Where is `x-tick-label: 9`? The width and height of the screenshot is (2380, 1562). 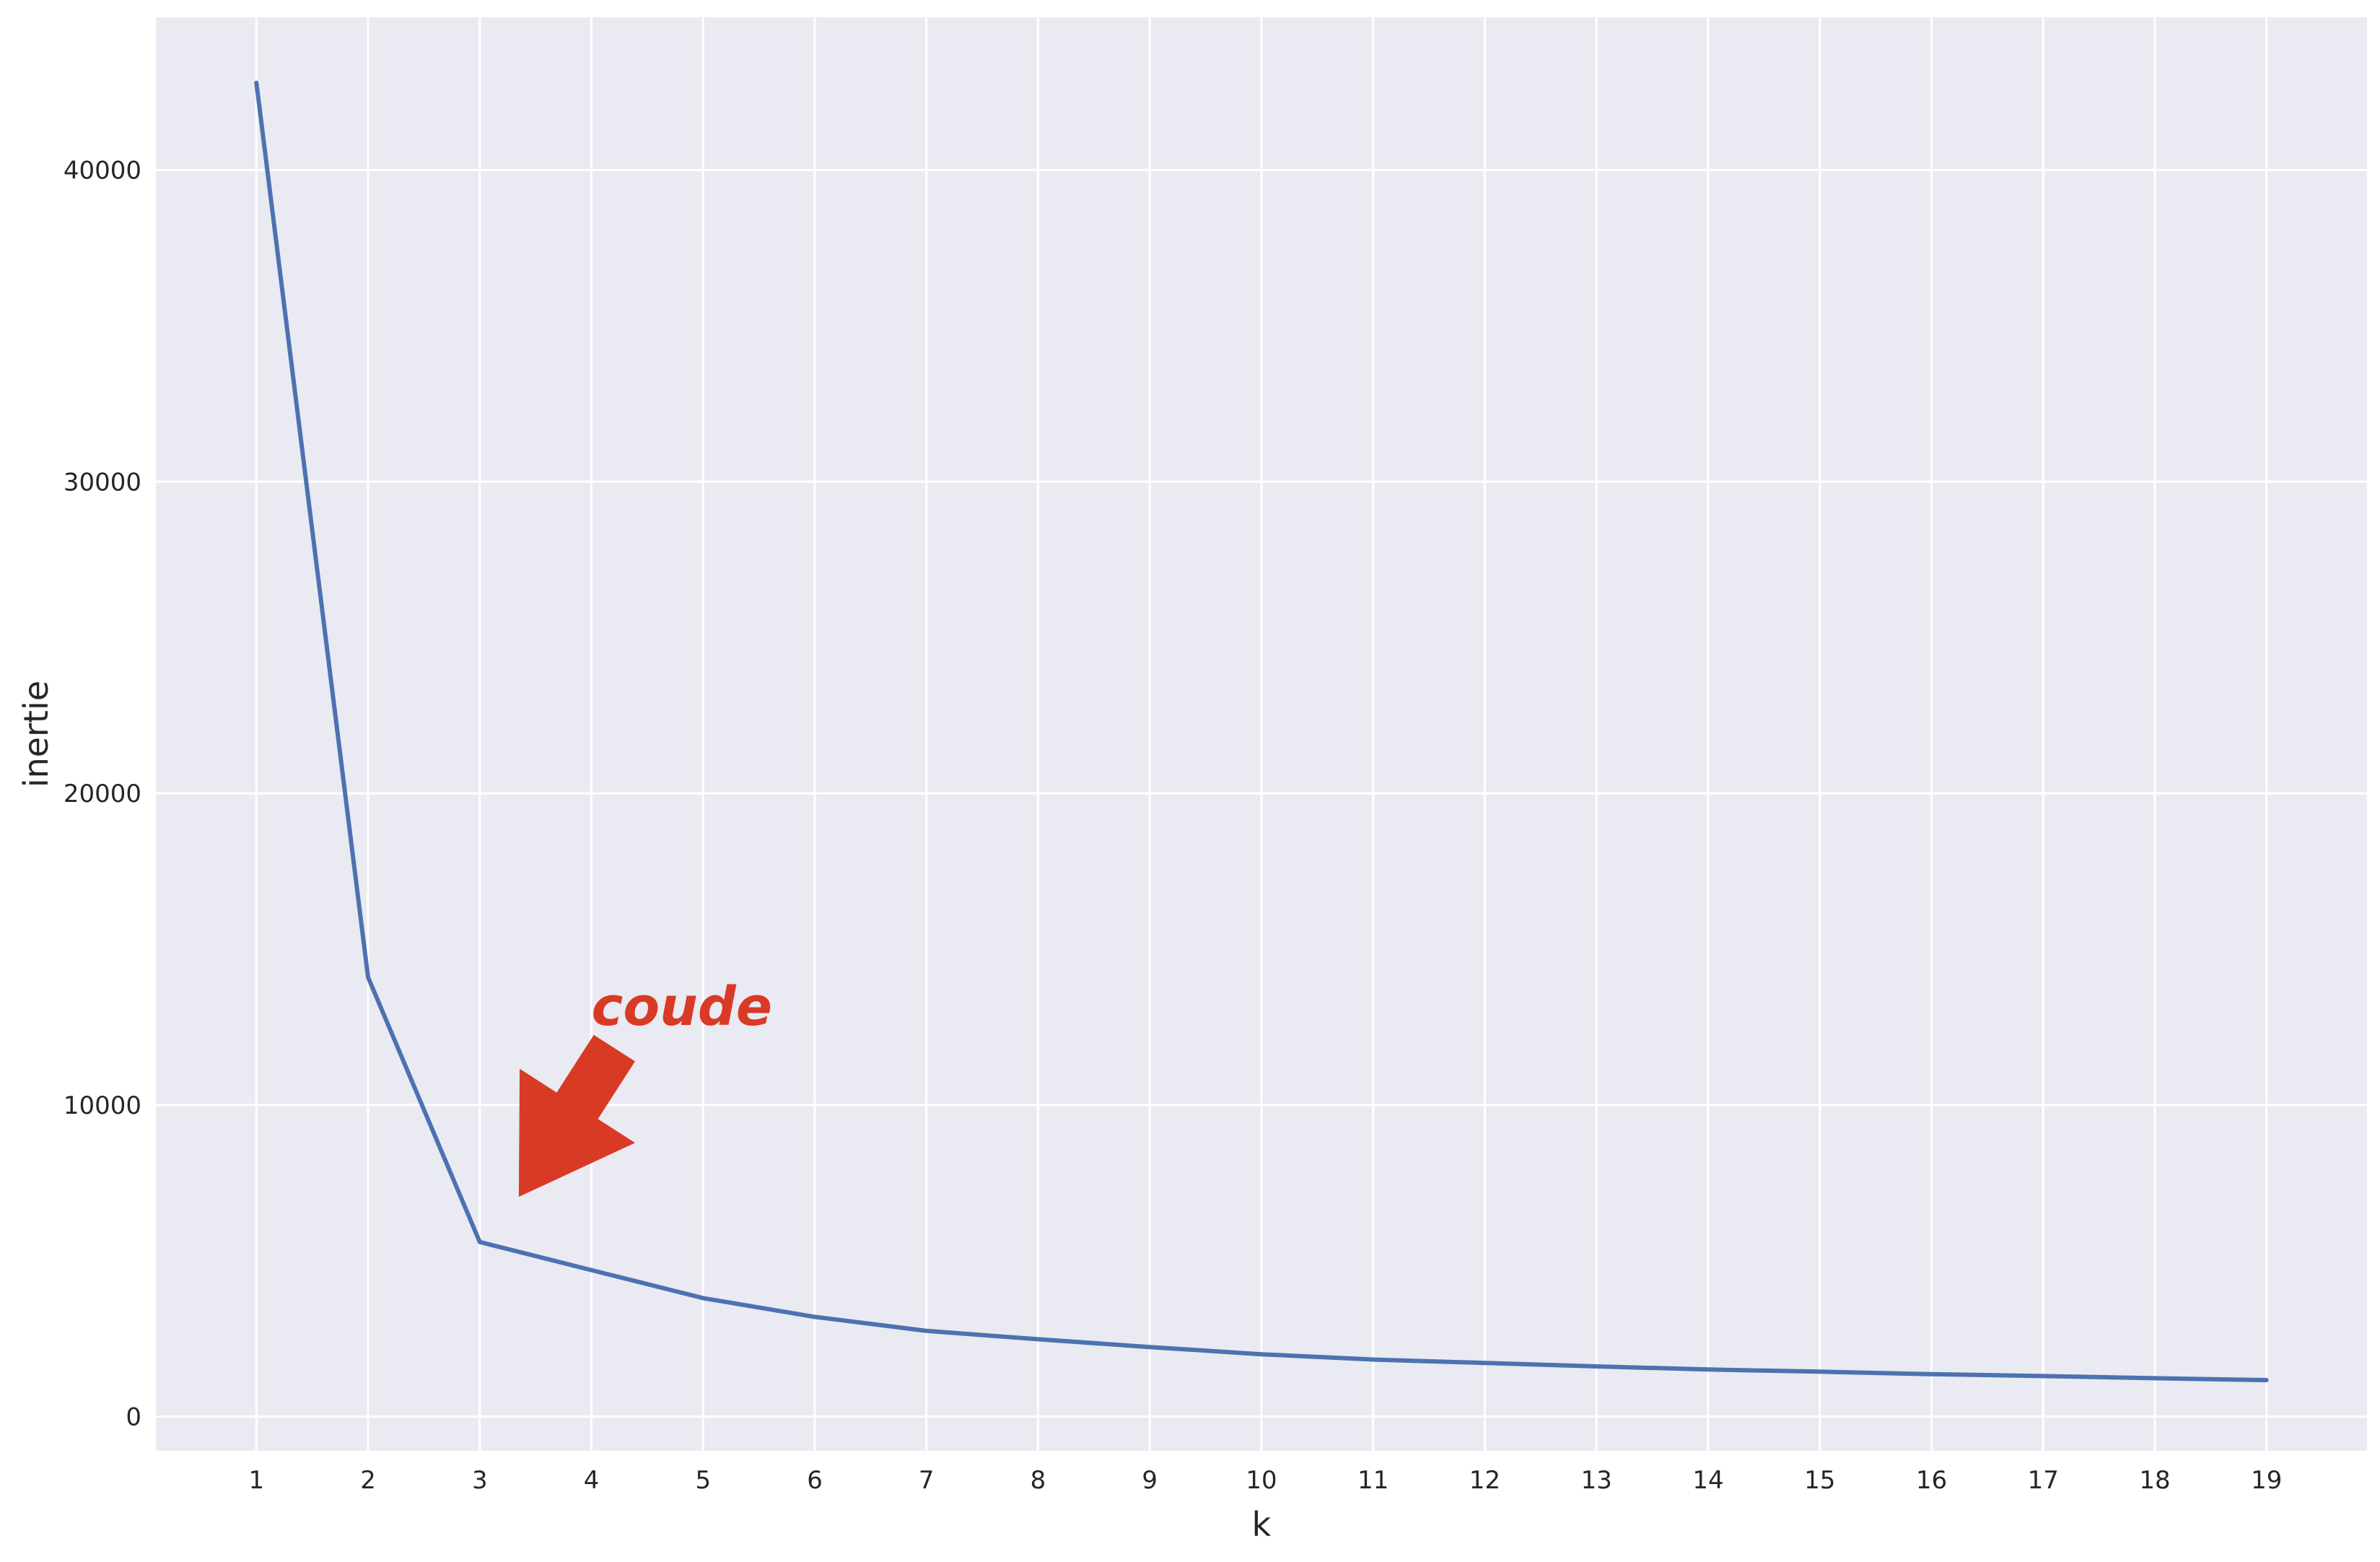 x-tick-label: 9 is located at coordinates (1150, 1481).